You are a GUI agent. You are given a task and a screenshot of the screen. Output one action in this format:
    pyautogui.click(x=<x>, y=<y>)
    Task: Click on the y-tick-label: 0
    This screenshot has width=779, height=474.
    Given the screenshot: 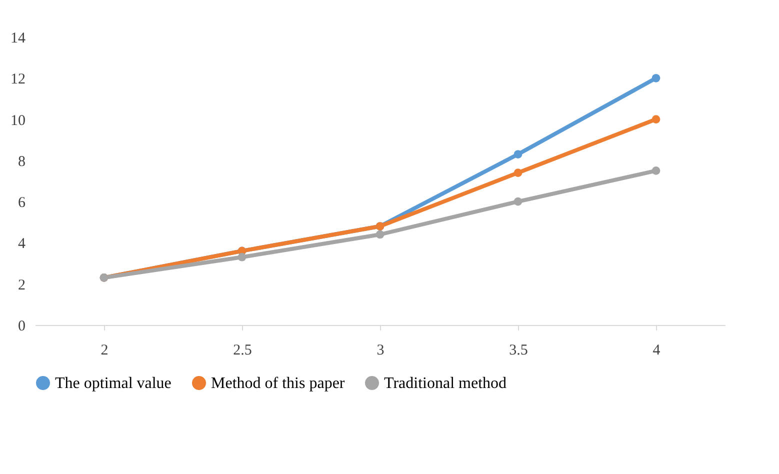 What is the action you would take?
    pyautogui.click(x=22, y=326)
    